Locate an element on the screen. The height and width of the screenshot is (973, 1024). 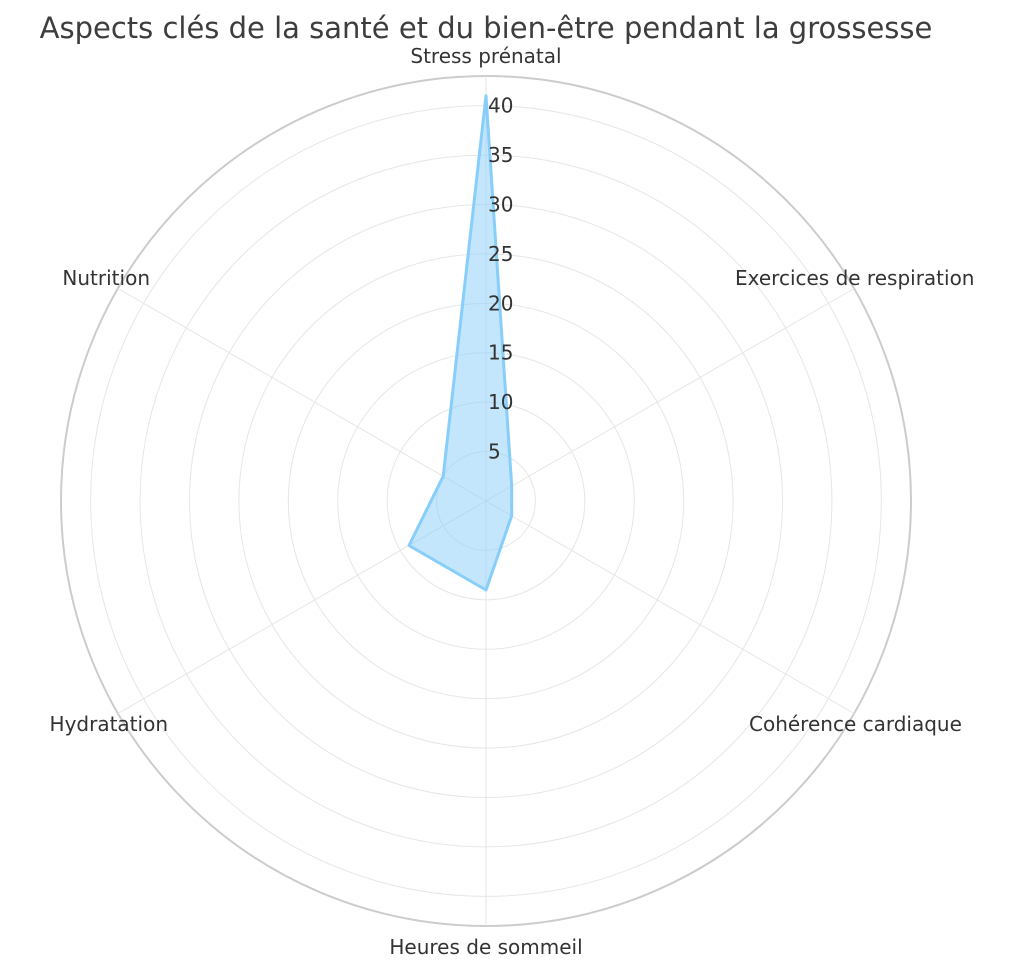
category-label-0: Stress prénatal is located at coordinates (485, 56).